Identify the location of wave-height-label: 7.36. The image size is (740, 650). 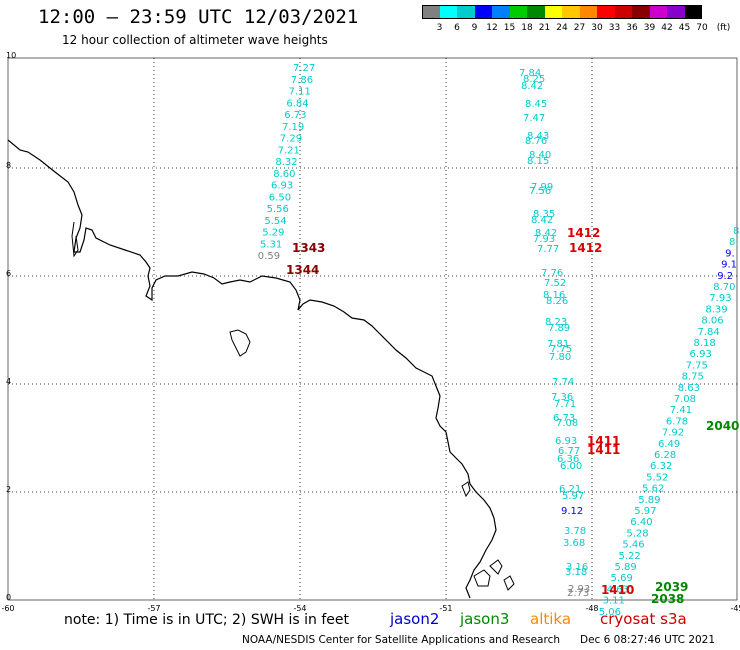
(562, 397).